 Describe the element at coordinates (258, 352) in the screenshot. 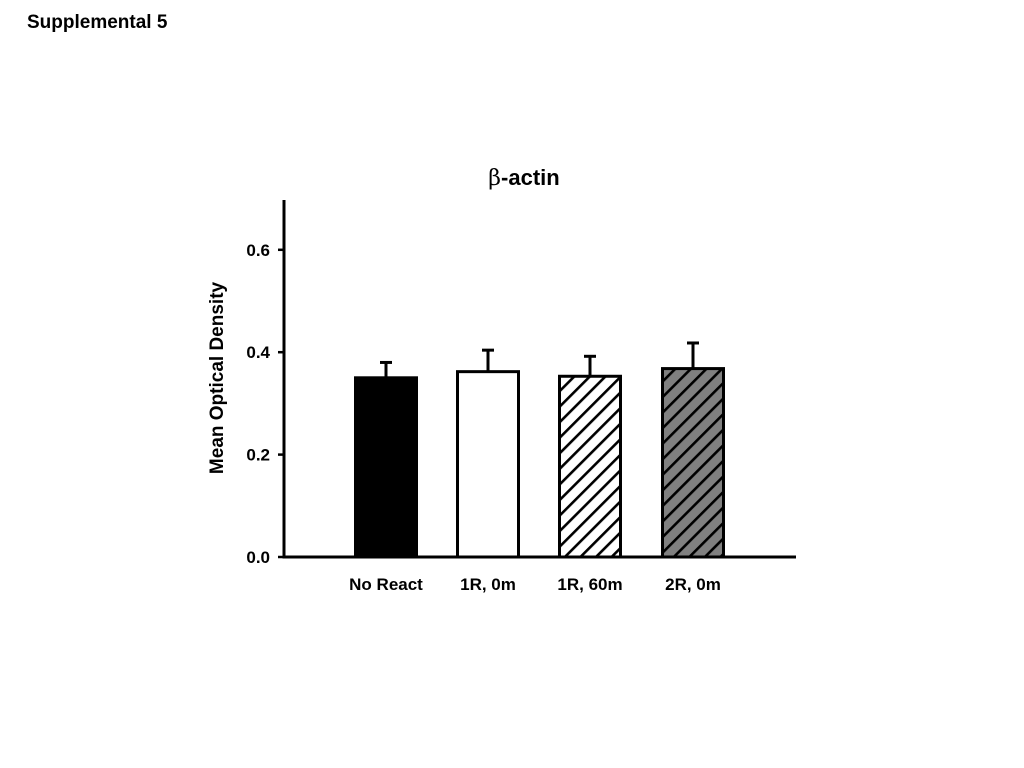

I see `y-tick-label: 0.4` at that location.